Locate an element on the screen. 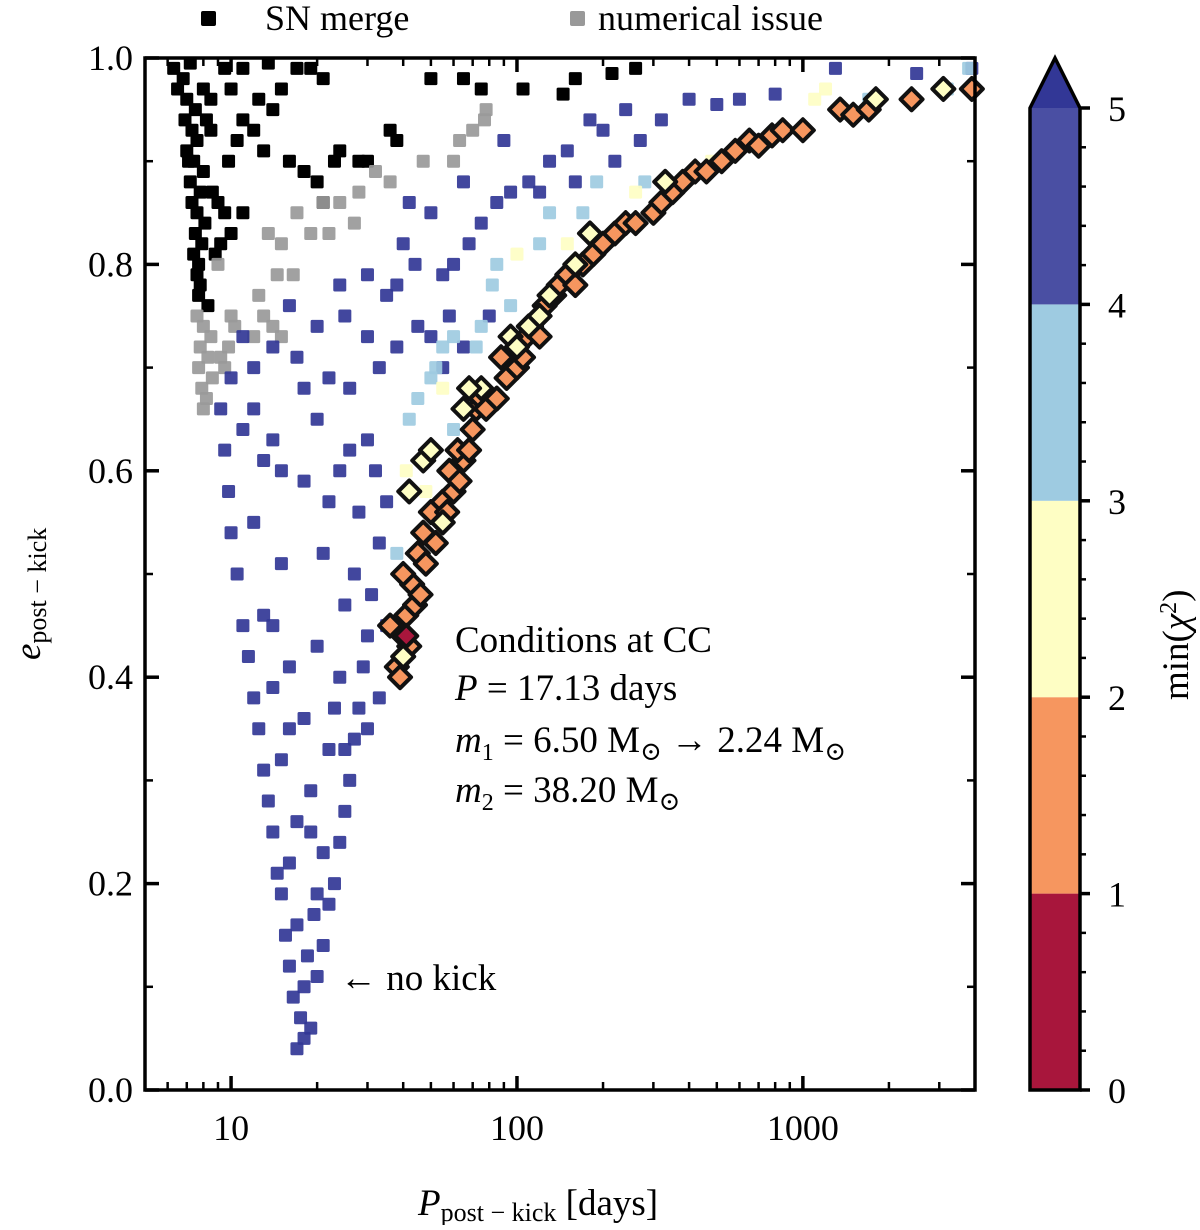  annotation-m1: m1 = 6.50 M⊙ → 2.24 M⊙ is located at coordinates (650, 743).